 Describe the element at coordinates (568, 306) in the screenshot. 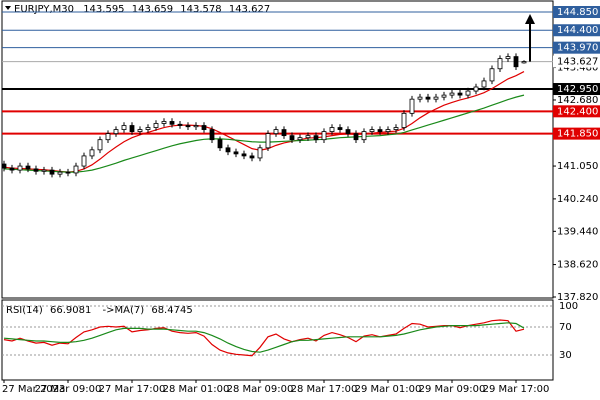

I see `y-tick-label: 100` at that location.